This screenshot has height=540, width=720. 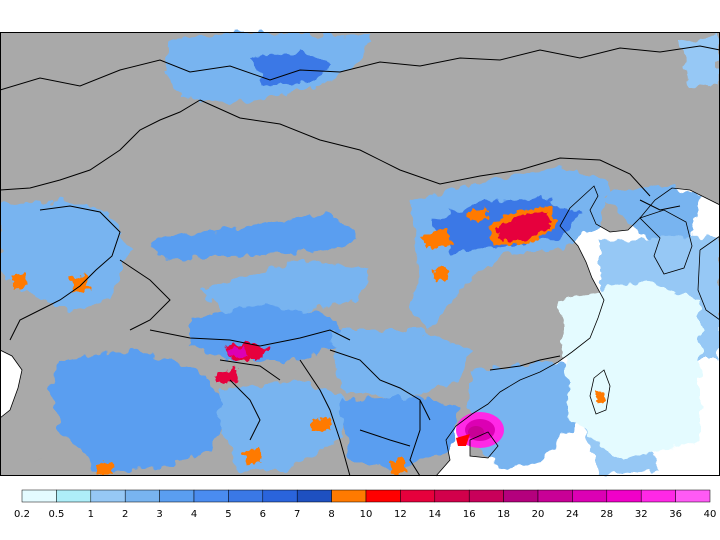 I want to click on legend-tick-label: 6, so click(x=263, y=514).